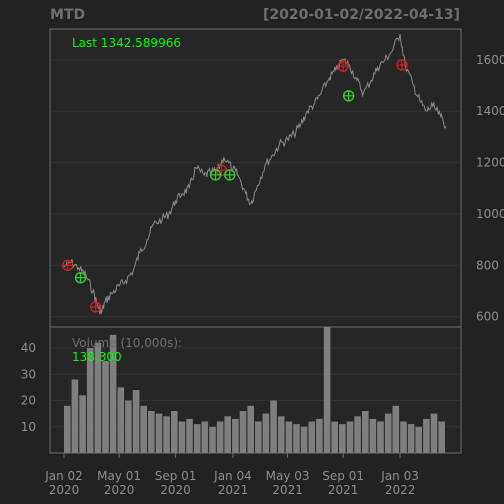  I want to click on price-tick-label: 1600, so click(490, 60).